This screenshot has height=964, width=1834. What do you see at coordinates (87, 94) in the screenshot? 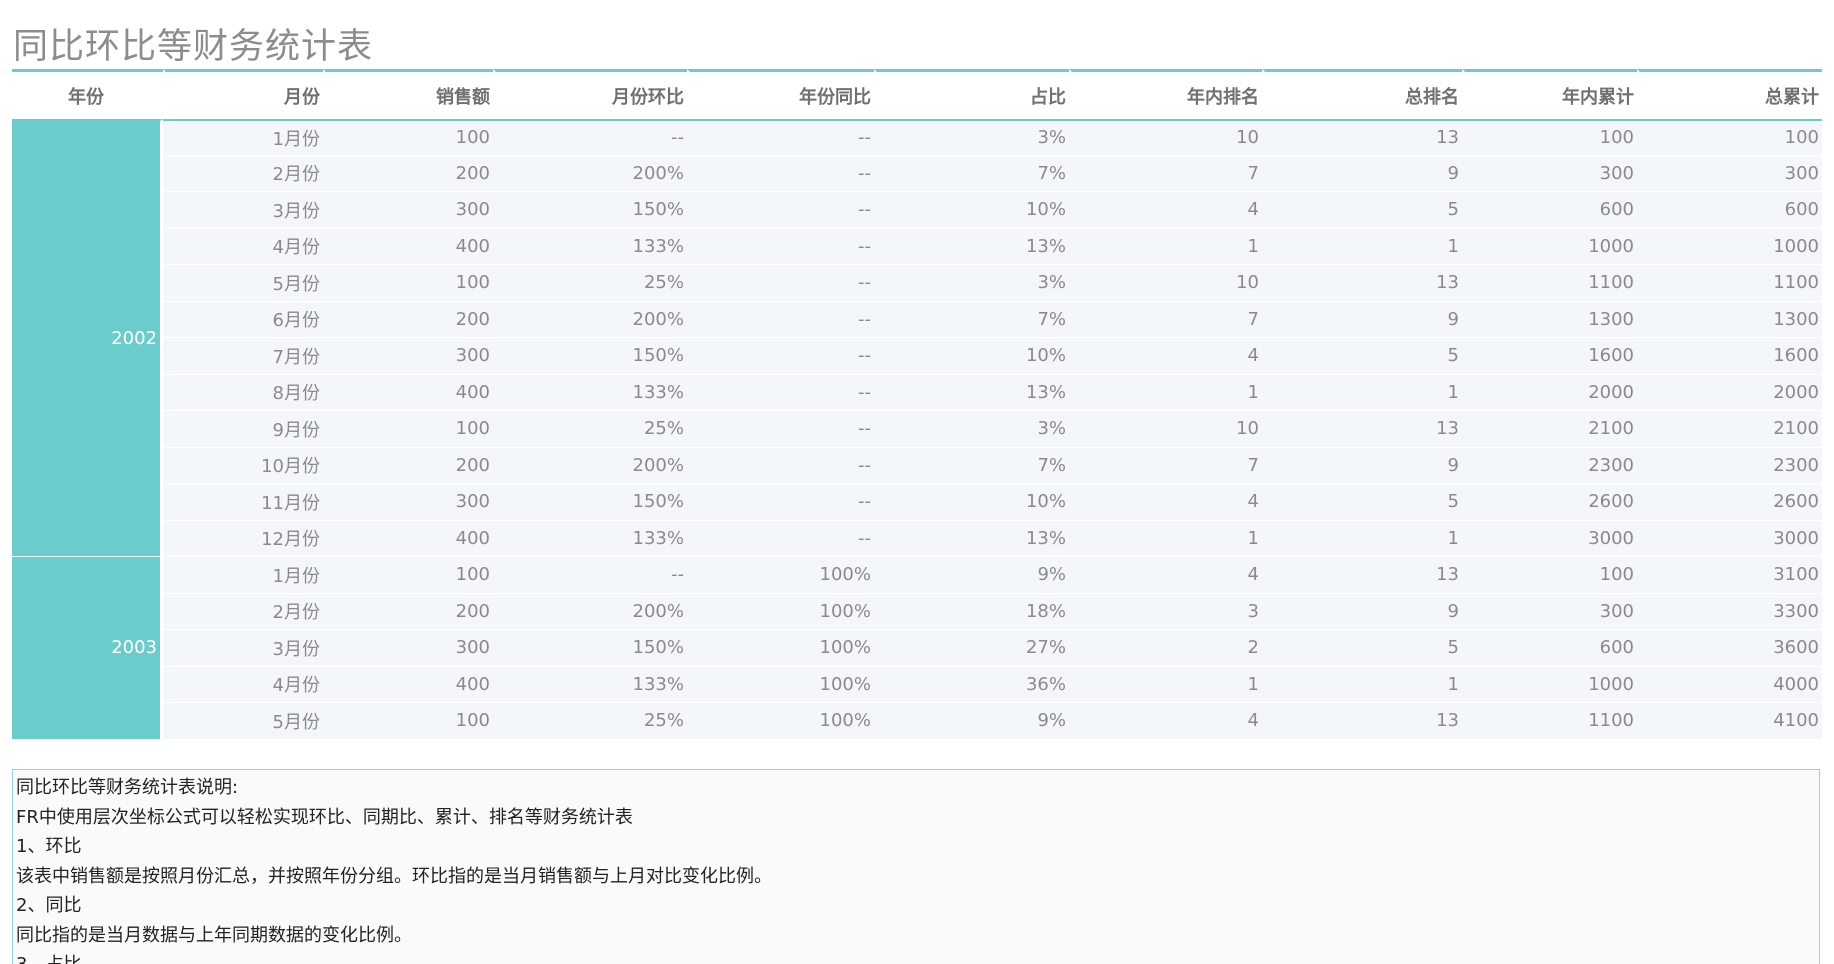
I see `column-header-year: 年份` at bounding box center [87, 94].